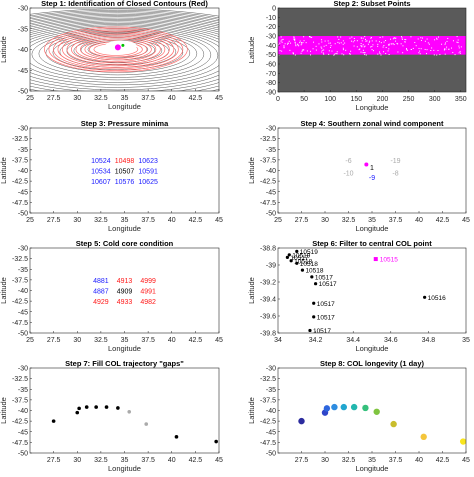 The width and height of the screenshot is (474, 477). Describe the element at coordinates (268, 182) in the screenshot. I see `y-tick-label: -42.5` at that location.